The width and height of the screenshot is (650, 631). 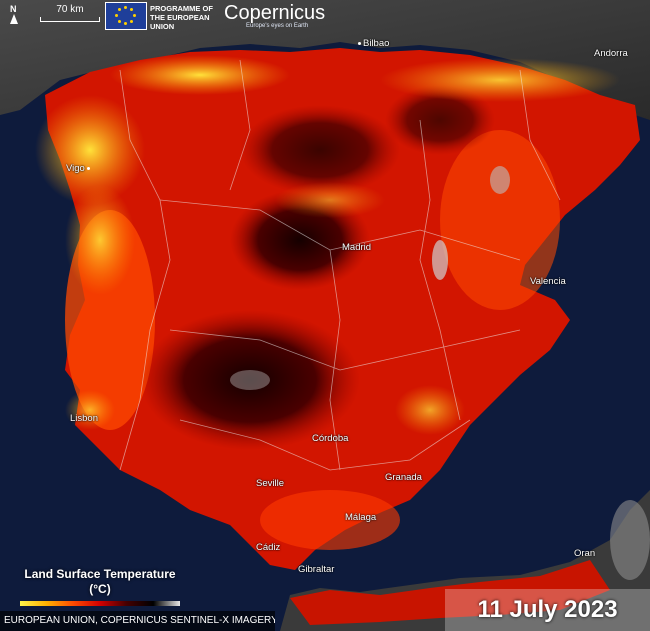 I want to click on eu-programme-text: PROGRAMME OF THE EUROPEAN UNION, so click(x=181, y=17).